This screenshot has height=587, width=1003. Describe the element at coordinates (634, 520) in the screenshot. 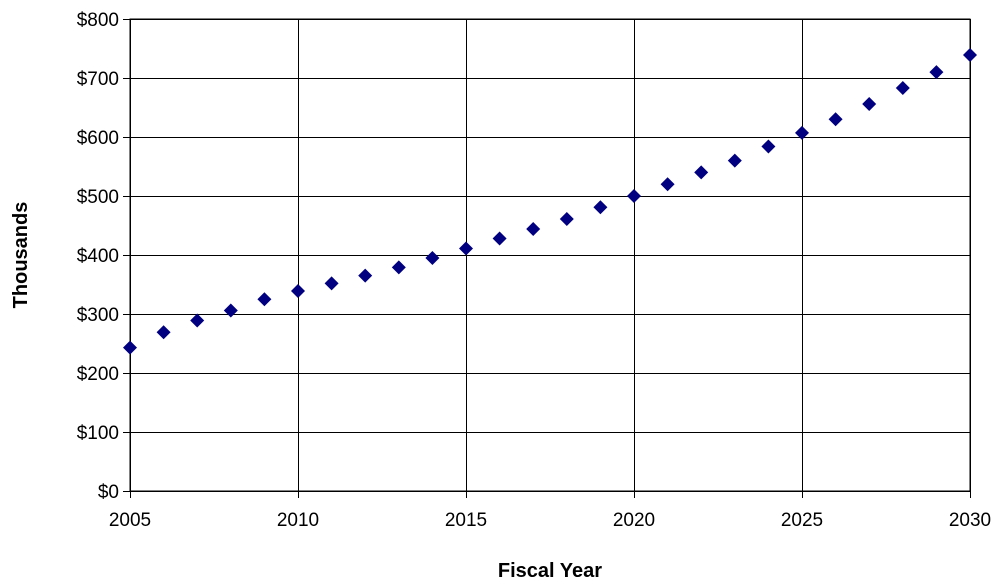

I see `x-tick-label: 2020` at that location.